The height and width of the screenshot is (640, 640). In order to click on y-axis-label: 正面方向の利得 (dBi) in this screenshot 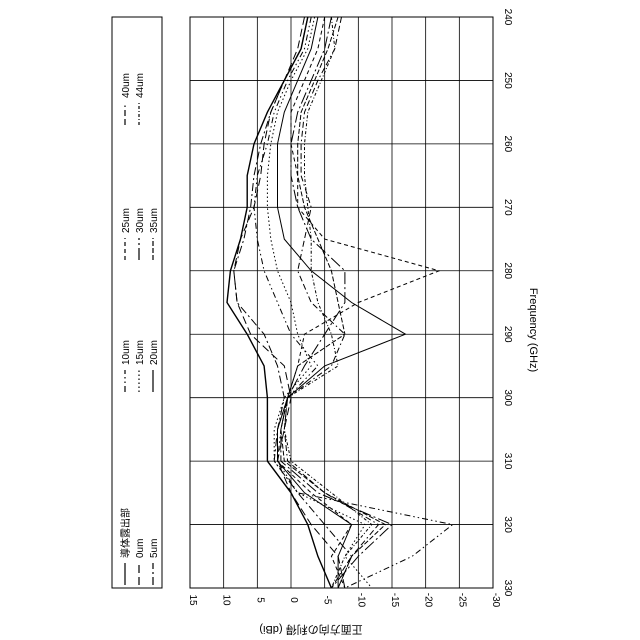, I will do `click(310, 630)`.